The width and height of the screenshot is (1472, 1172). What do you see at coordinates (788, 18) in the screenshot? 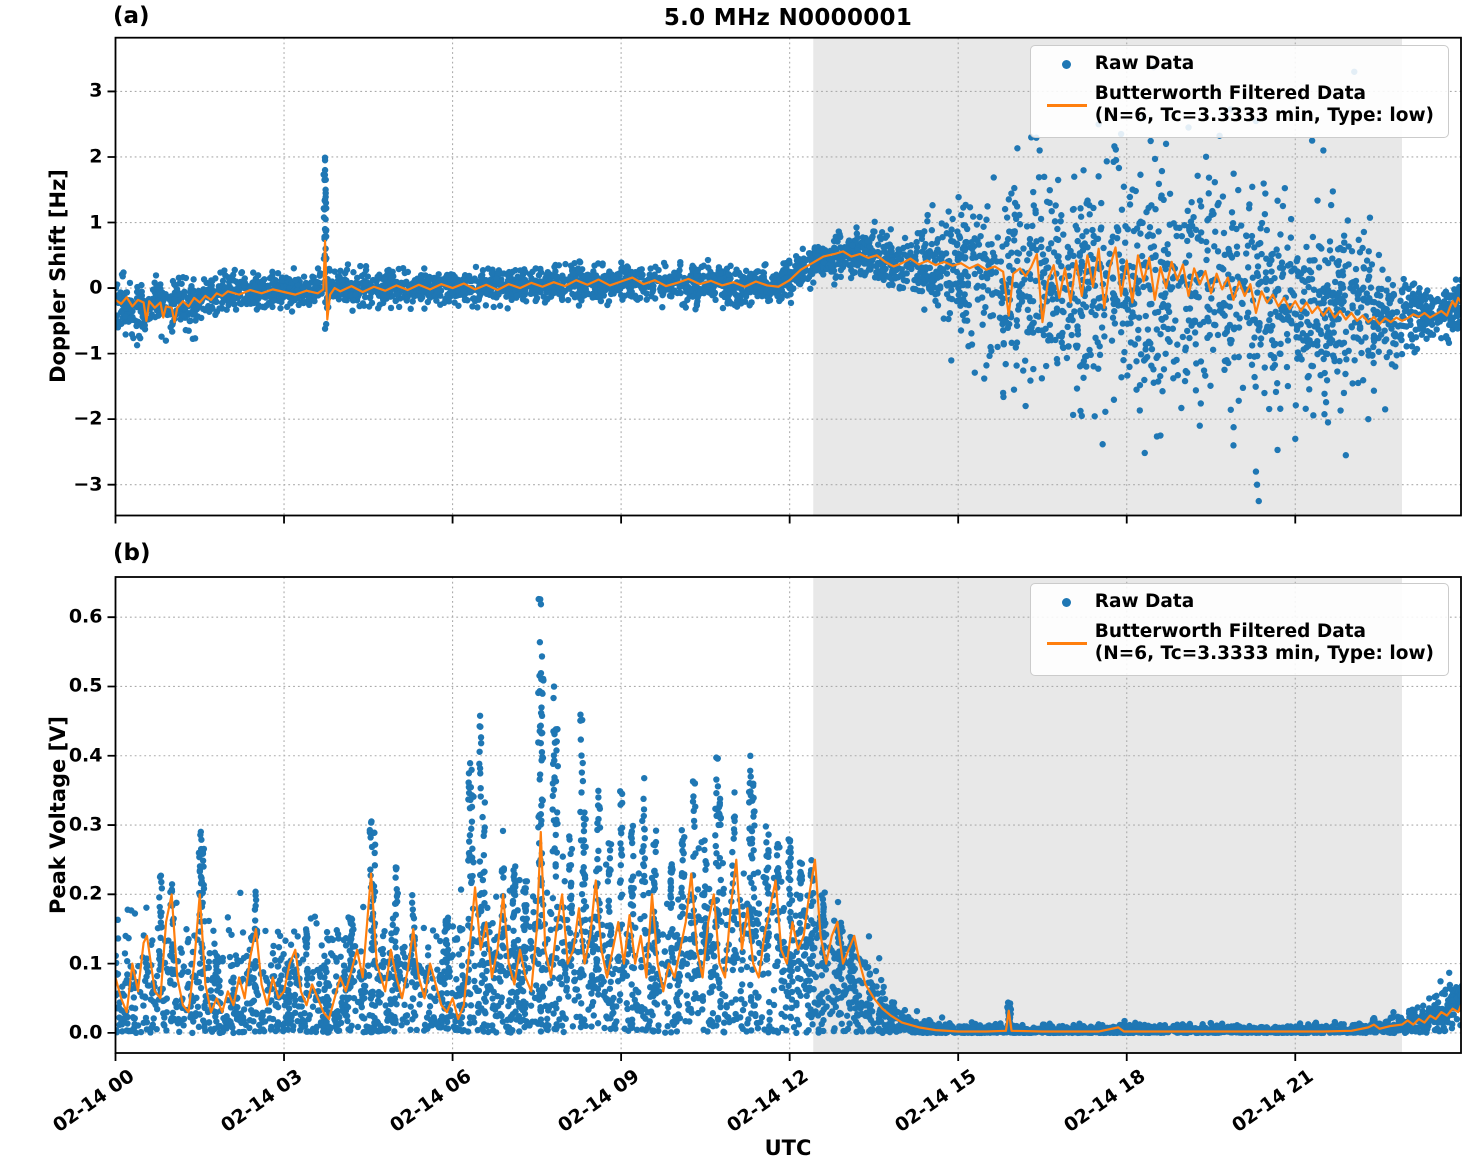
I see `figure-title: 5.0 MHz N0000001` at bounding box center [788, 18].